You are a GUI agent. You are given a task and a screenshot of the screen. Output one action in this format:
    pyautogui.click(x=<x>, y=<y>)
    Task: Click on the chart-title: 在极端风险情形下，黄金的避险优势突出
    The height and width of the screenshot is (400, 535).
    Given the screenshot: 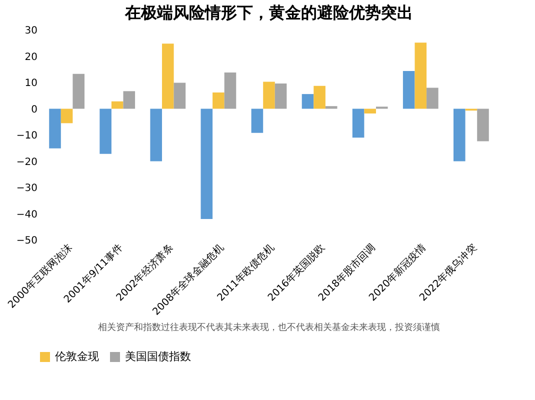 What is the action you would take?
    pyautogui.click(x=268, y=12)
    